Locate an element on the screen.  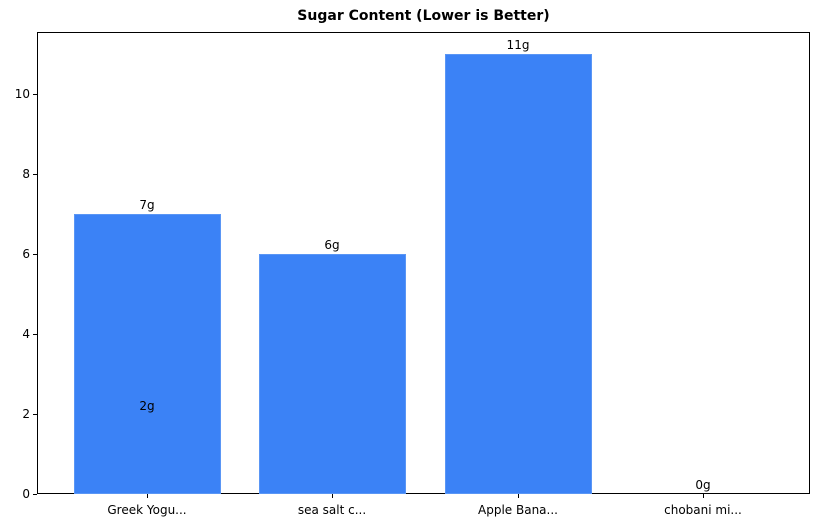
bar-value-label: 6g is located at coordinates (332, 245).